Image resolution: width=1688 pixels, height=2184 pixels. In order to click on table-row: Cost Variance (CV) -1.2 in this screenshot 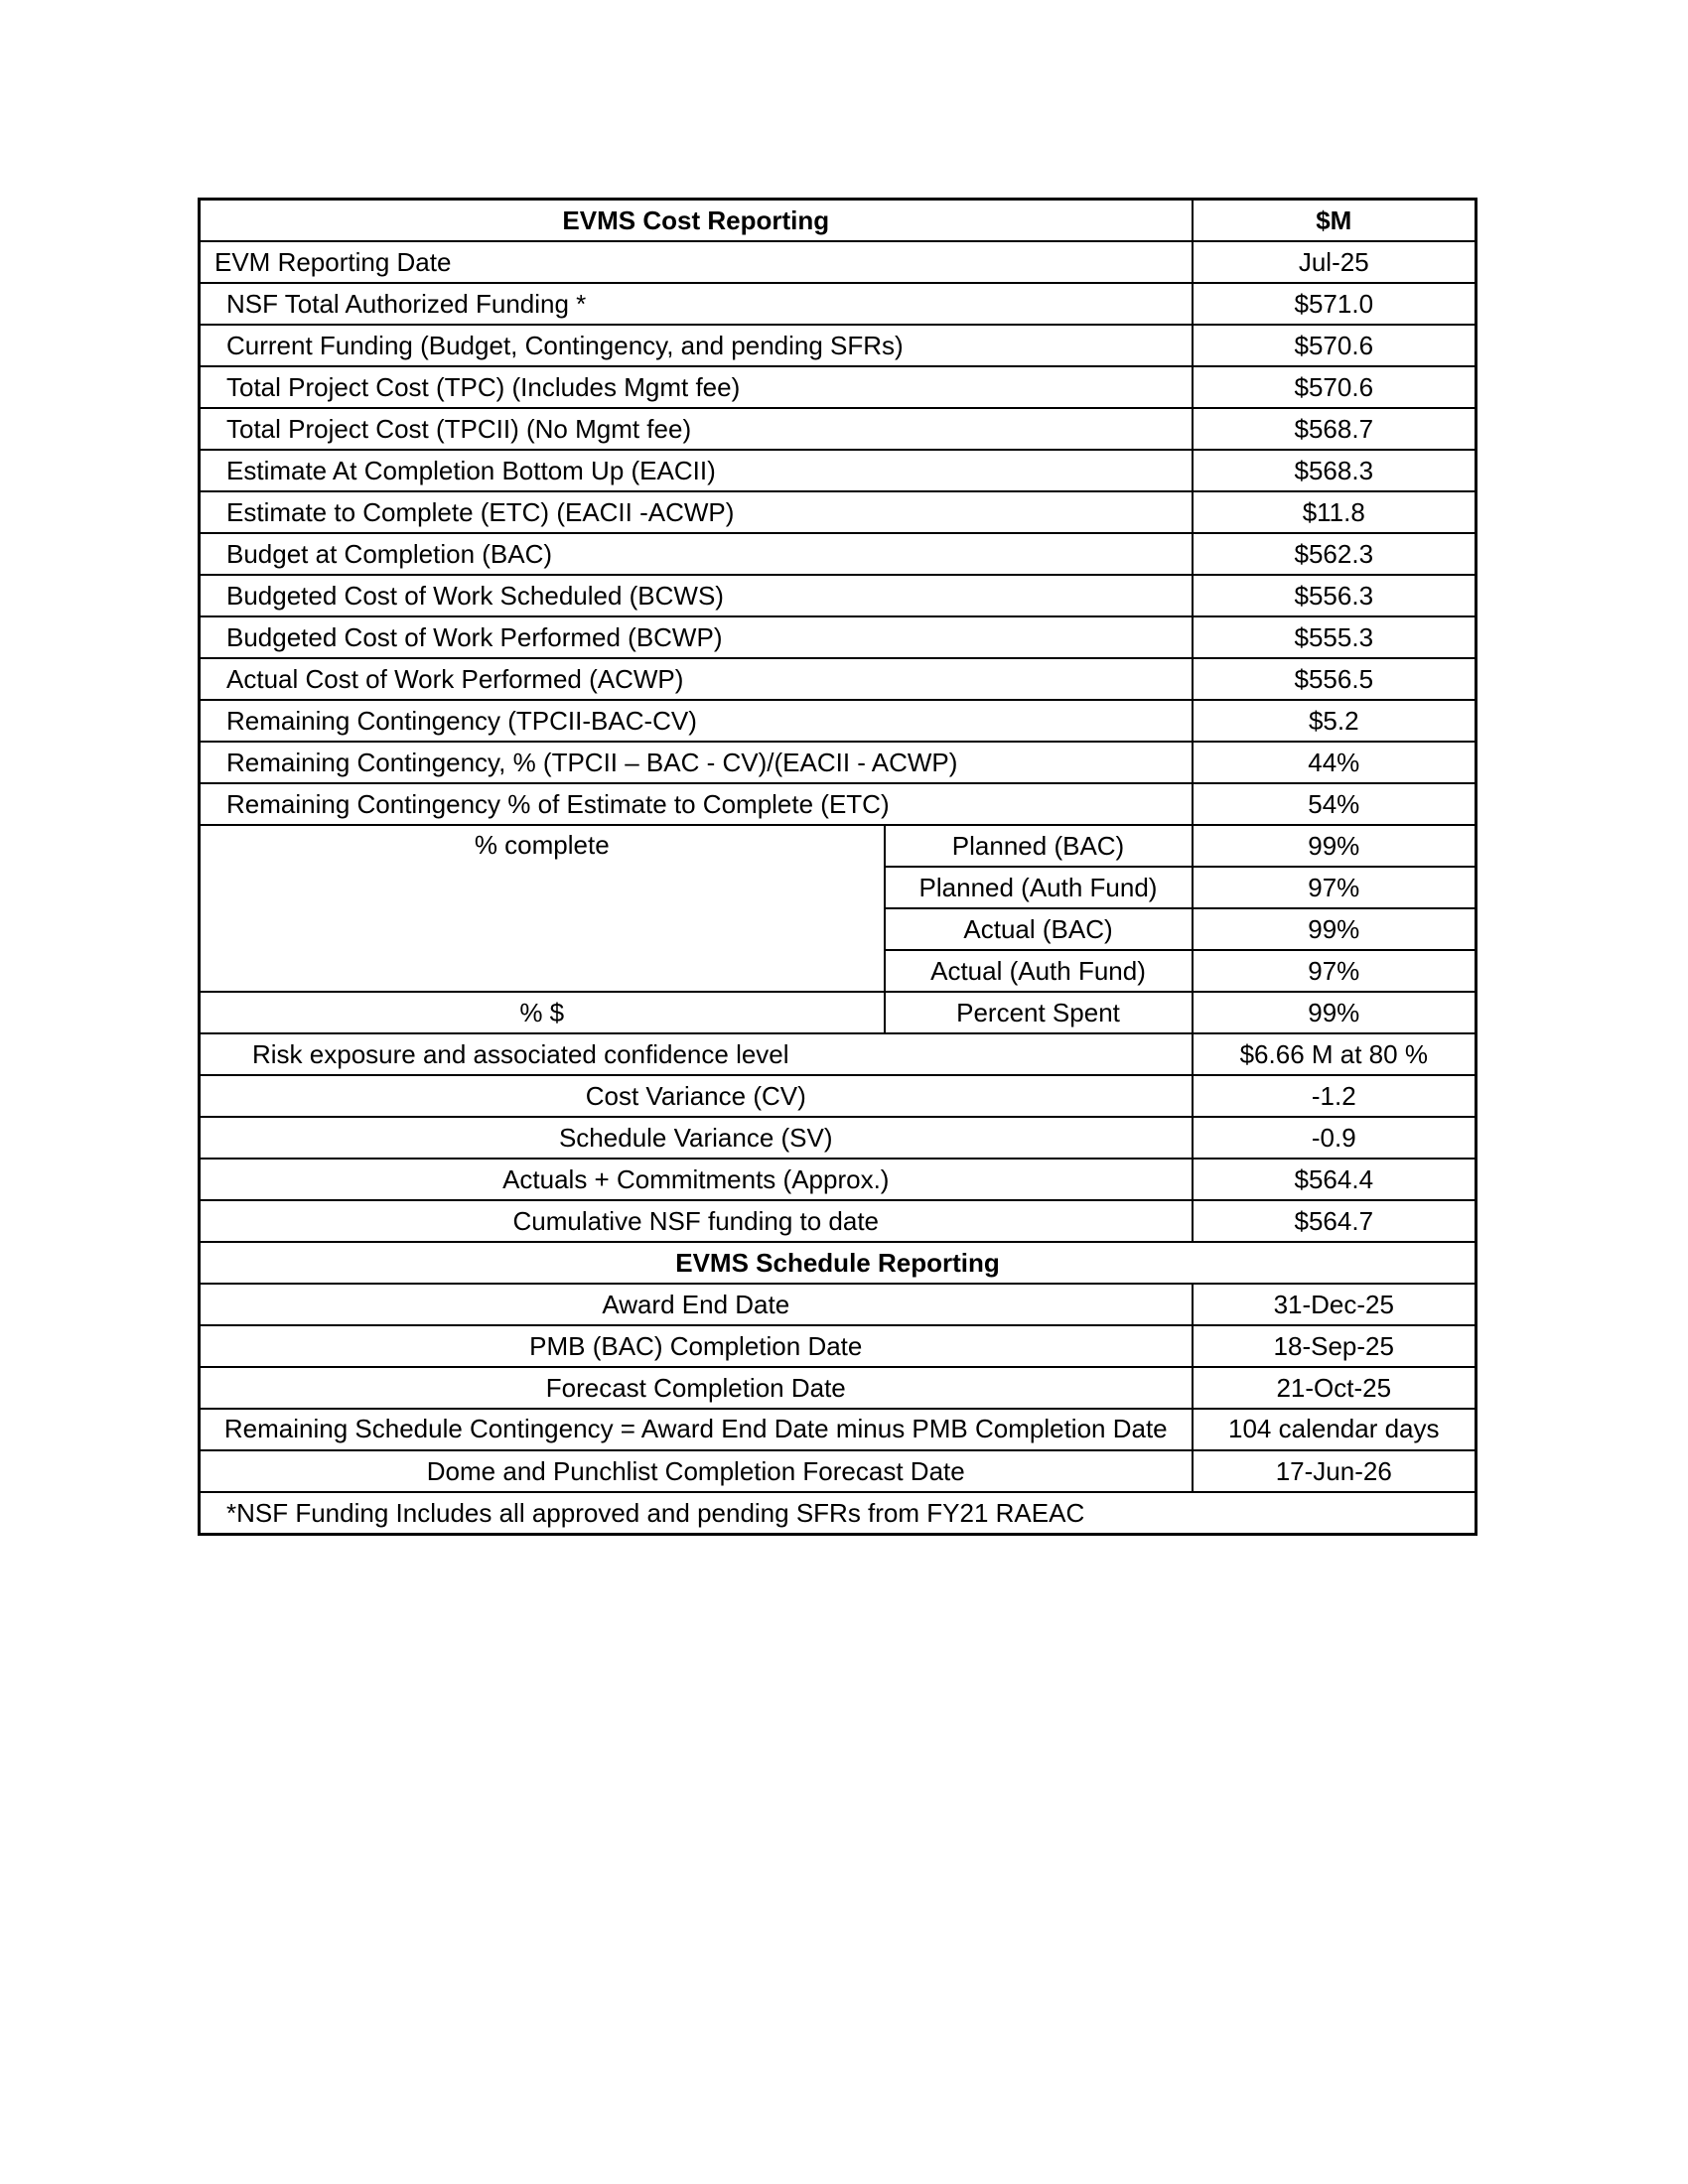, I will do `click(837, 1096)`.